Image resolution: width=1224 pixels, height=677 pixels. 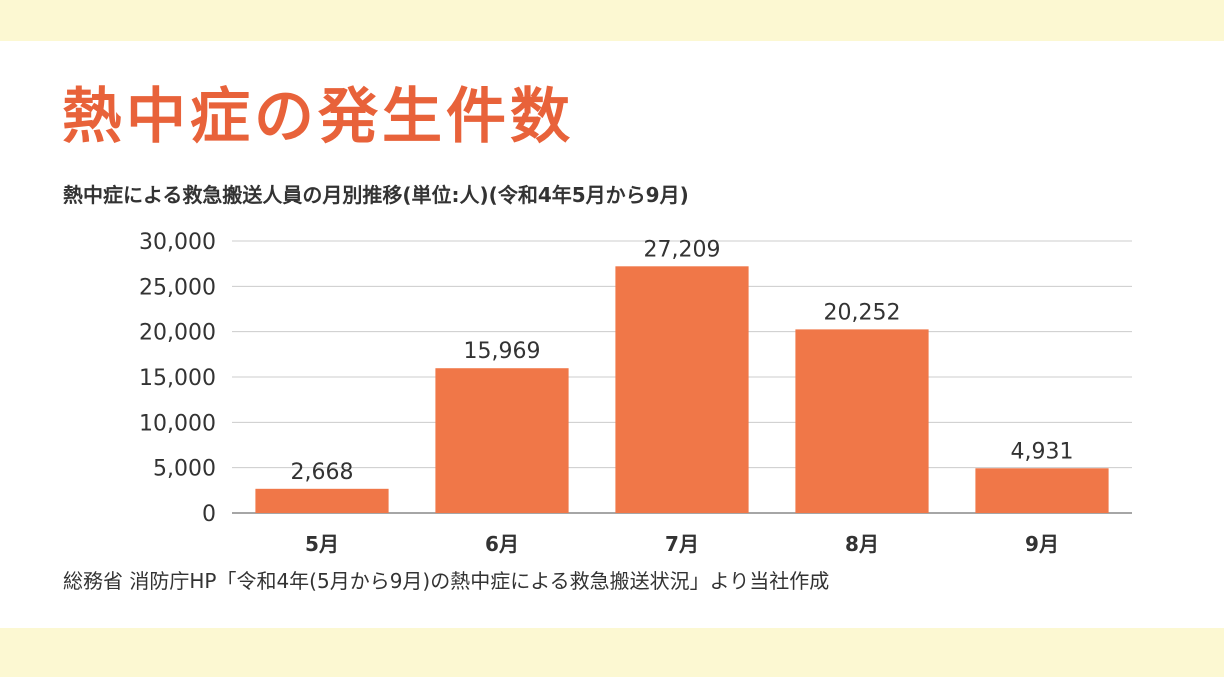 I want to click on data-label: 27,209, so click(x=682, y=249).